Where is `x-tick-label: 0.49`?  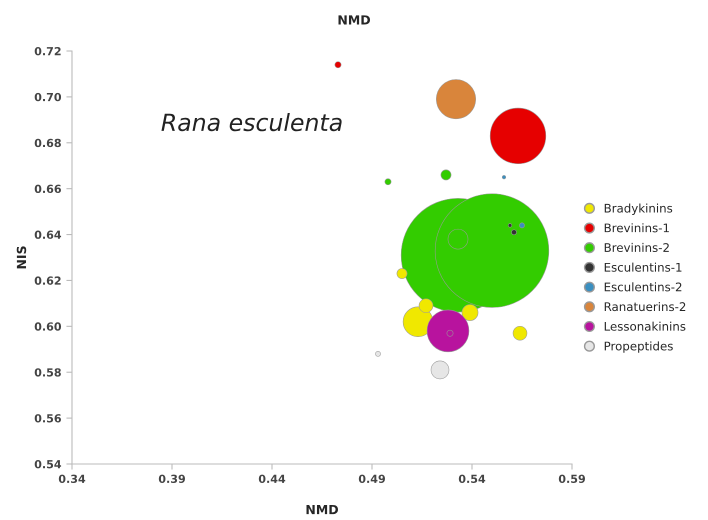
x-tick-label: 0.49 is located at coordinates (371, 479).